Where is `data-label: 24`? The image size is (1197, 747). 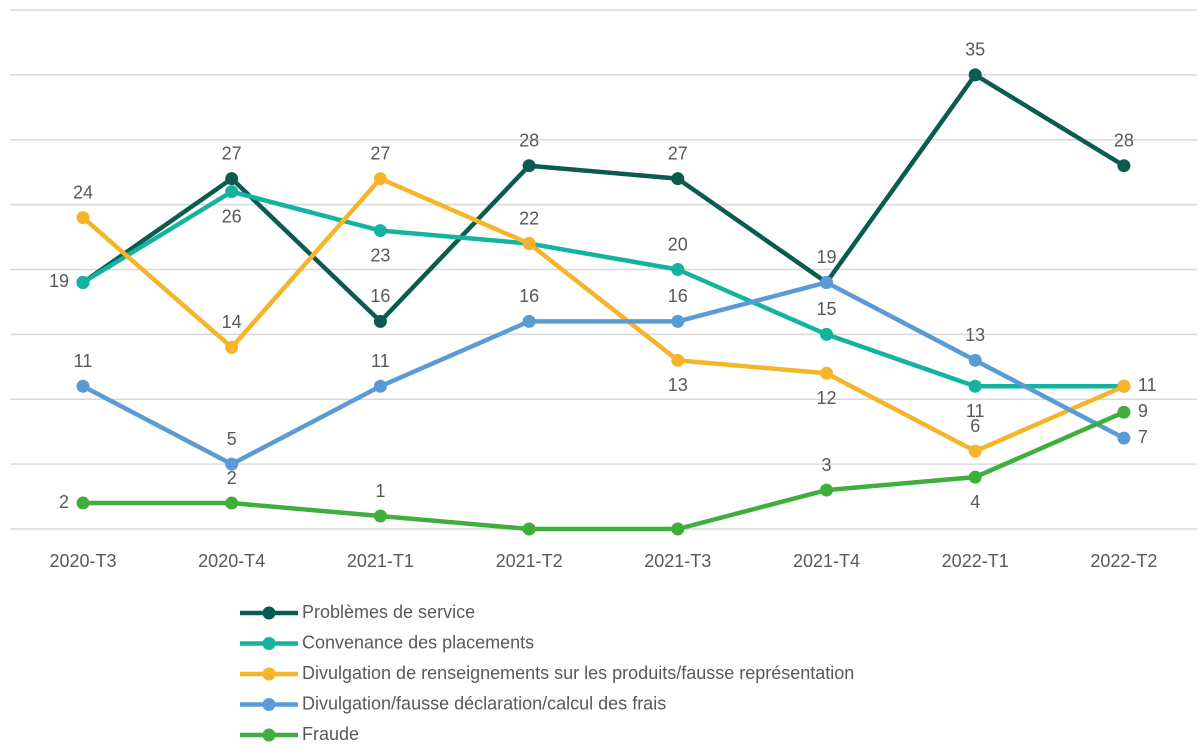 data-label: 24 is located at coordinates (83, 192).